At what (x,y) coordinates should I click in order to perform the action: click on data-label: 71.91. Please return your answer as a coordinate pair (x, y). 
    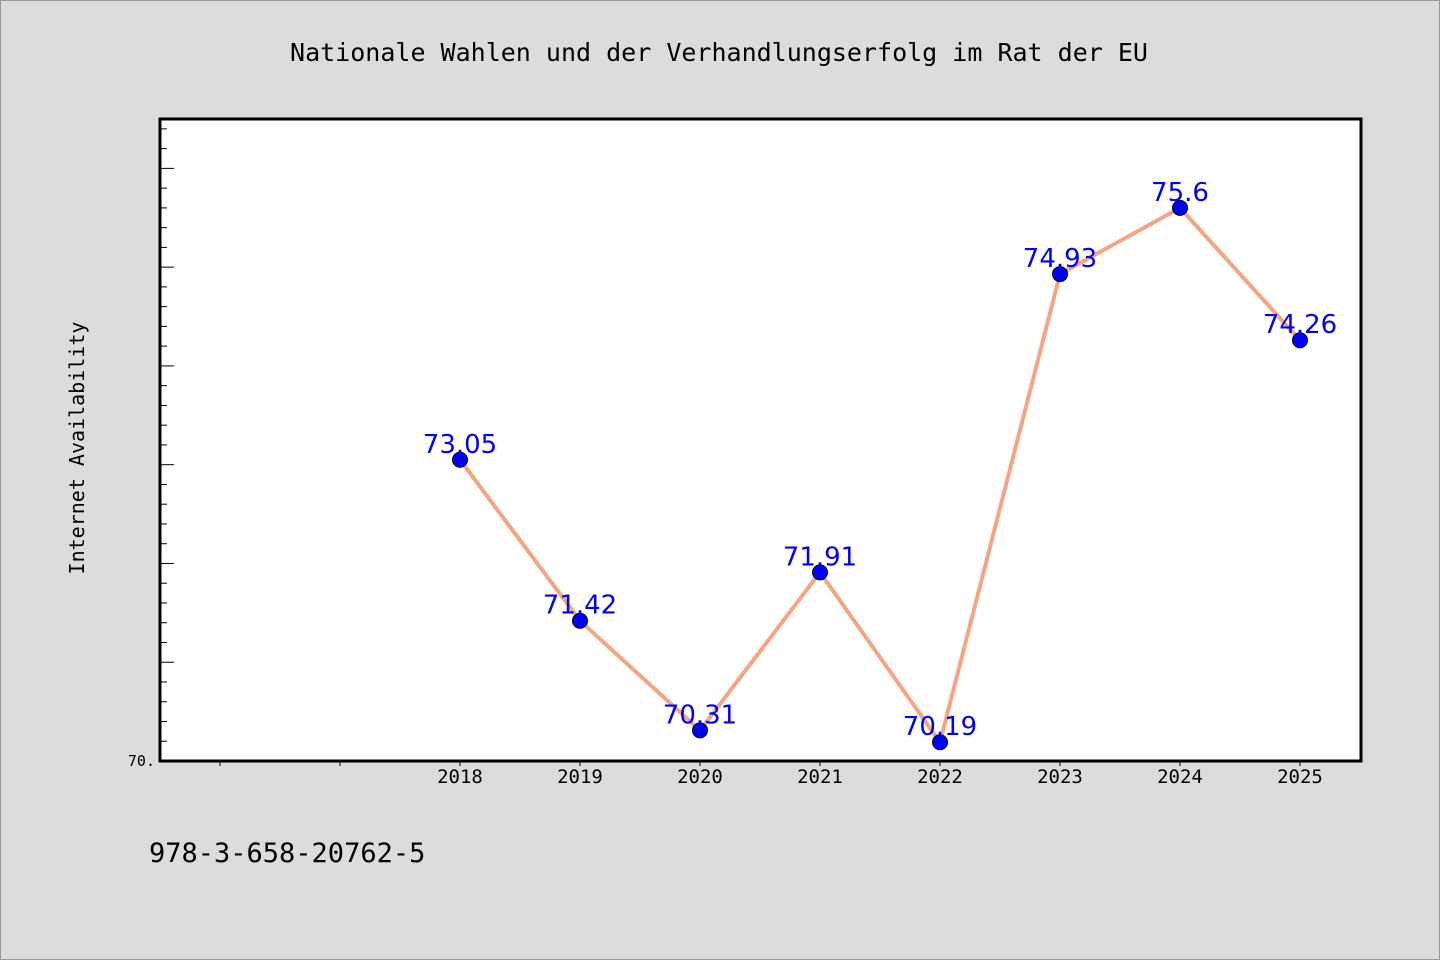
    Looking at the image, I should click on (820, 557).